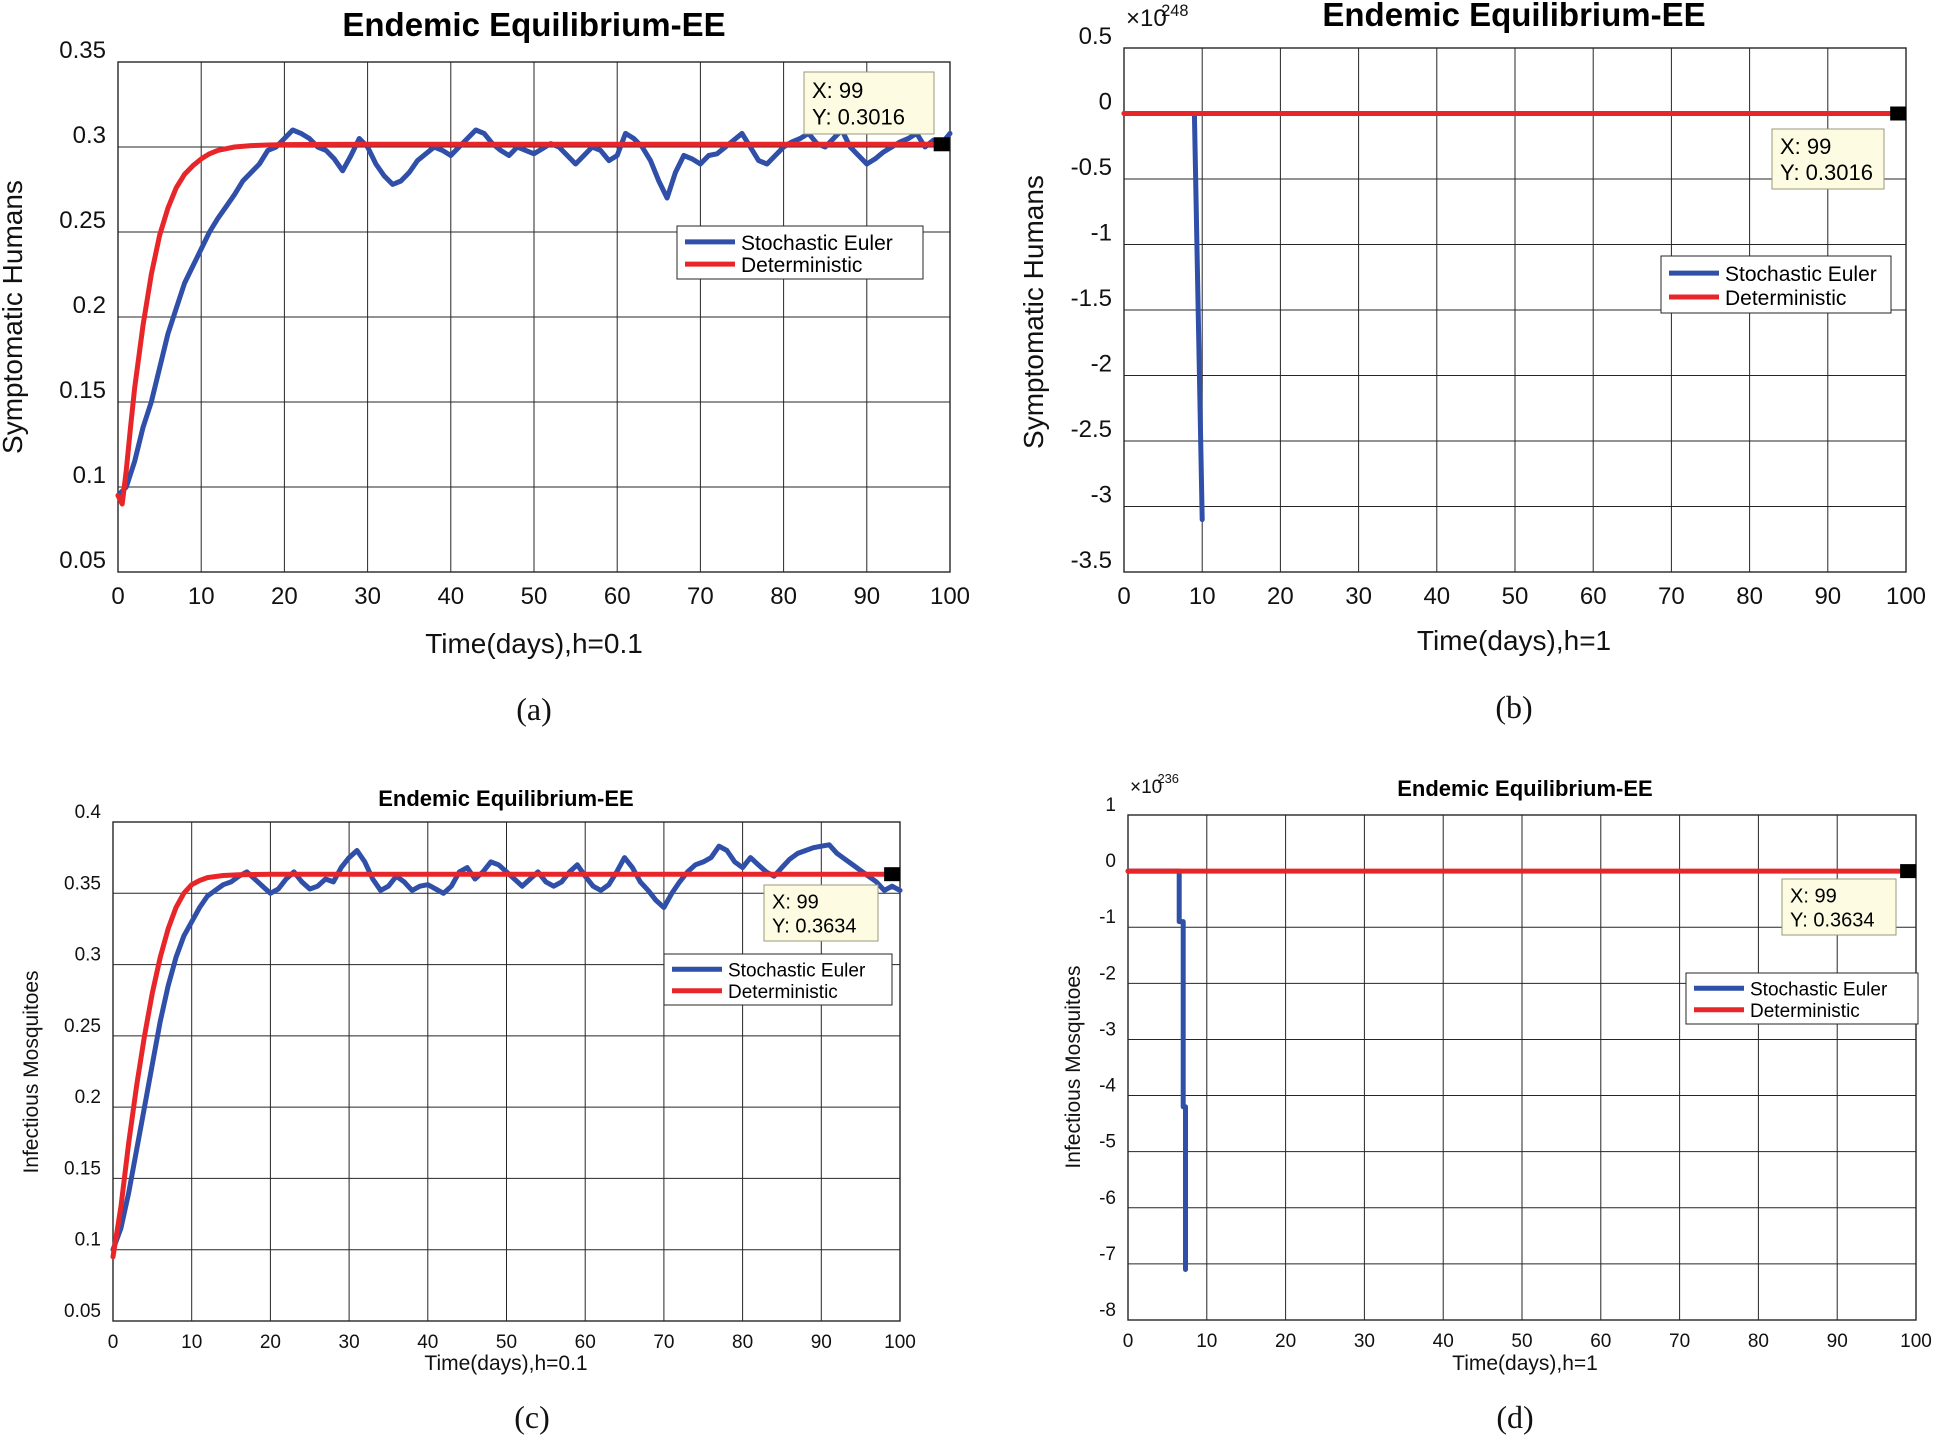  Describe the element at coordinates (1107, 1198) in the screenshot. I see `y-tick-label: -6` at that location.